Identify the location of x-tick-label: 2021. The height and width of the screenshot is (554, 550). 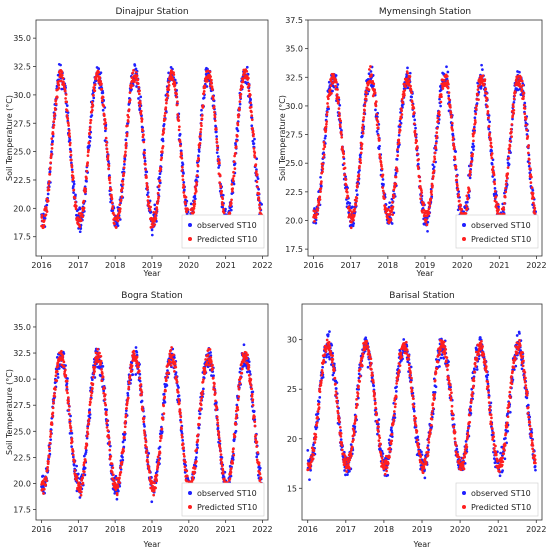
(498, 529).